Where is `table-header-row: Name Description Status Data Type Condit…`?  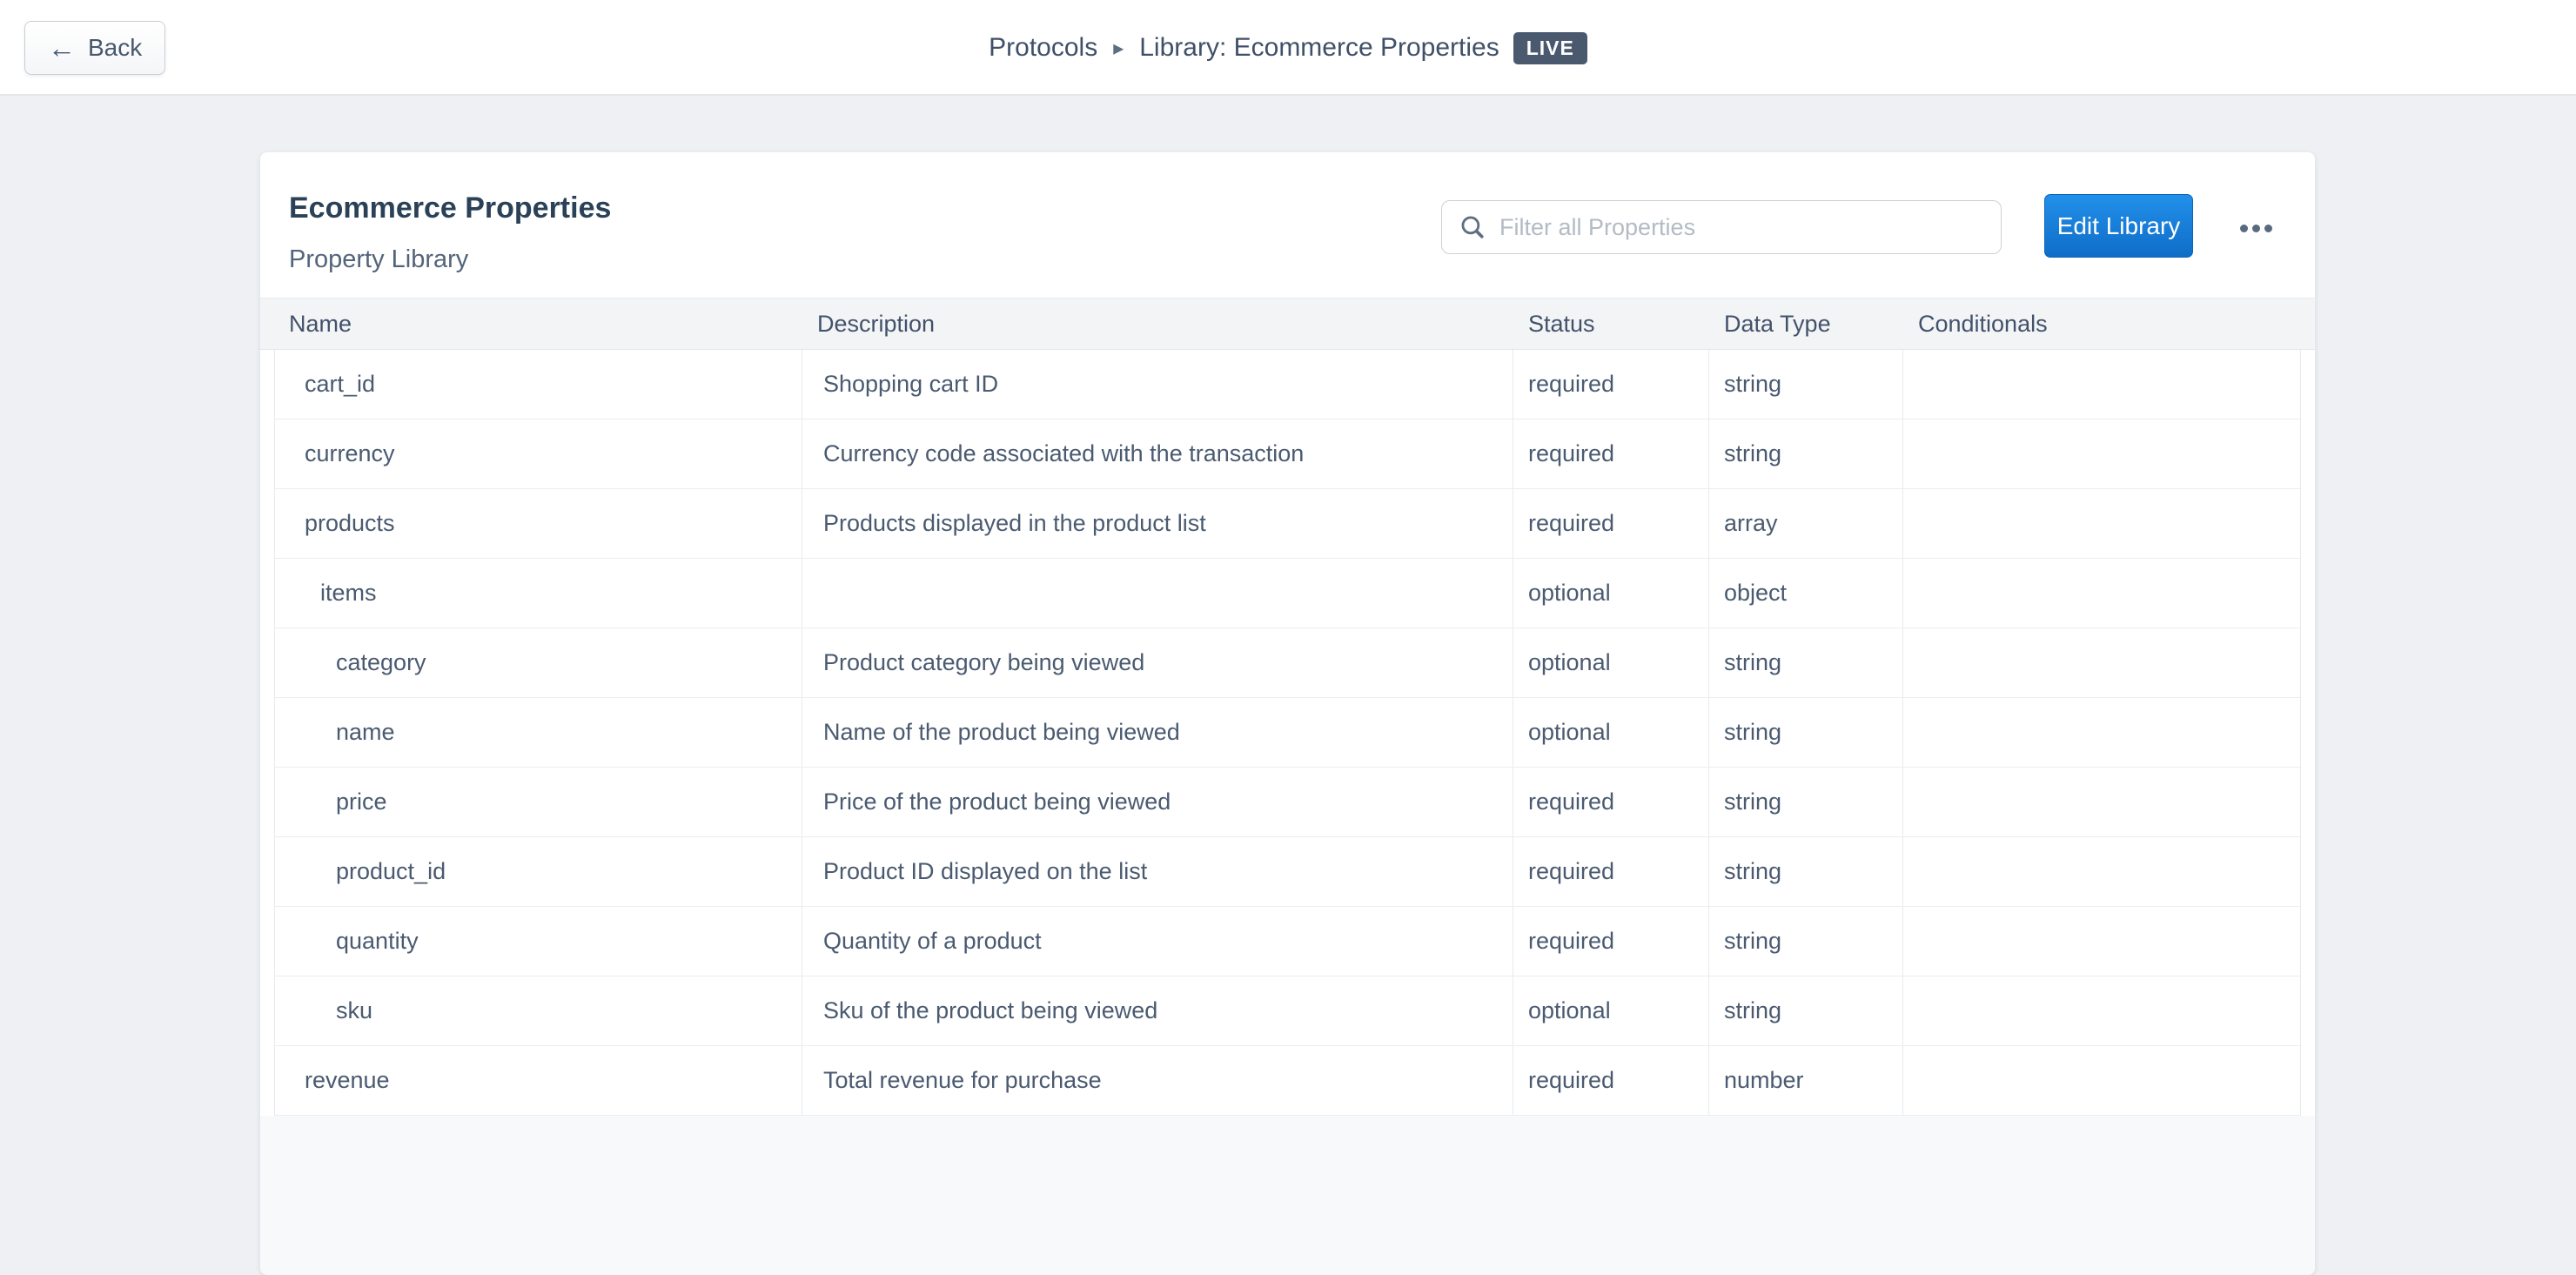
table-header-row: Name Description Status Data Type Condit… is located at coordinates (1287, 324).